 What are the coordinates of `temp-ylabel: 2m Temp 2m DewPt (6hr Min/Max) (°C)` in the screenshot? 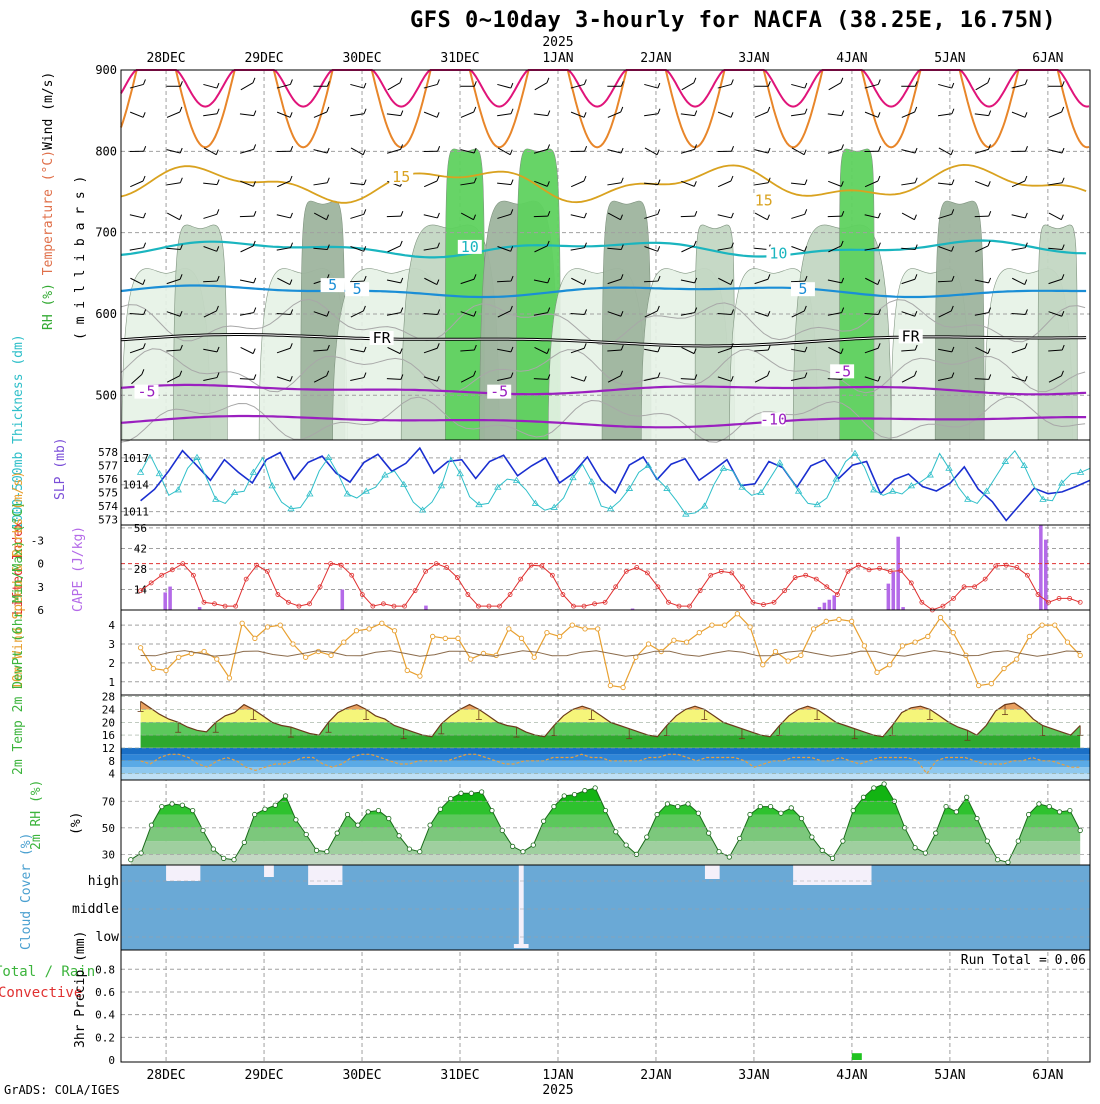 It's located at (18, 638).